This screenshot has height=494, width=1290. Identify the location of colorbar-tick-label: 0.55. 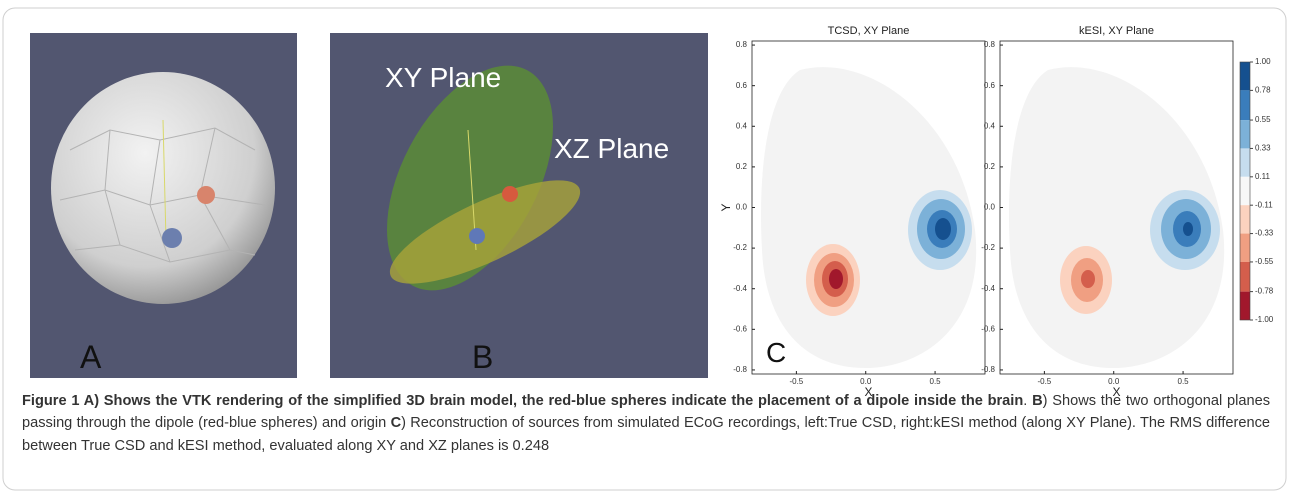
(1263, 119).